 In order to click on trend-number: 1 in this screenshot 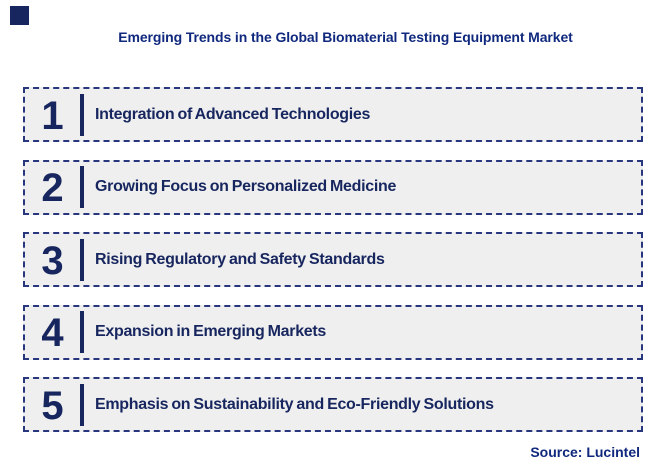, I will do `click(52, 115)`.